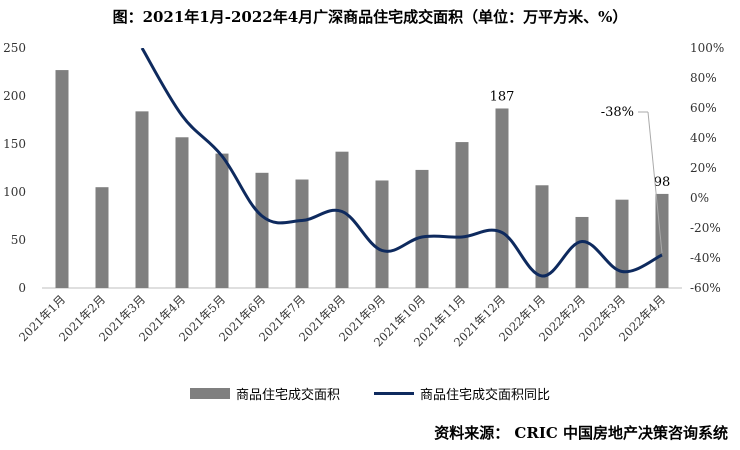 This screenshot has height=450, width=740. I want to click on leader-line, so click(655, 182).